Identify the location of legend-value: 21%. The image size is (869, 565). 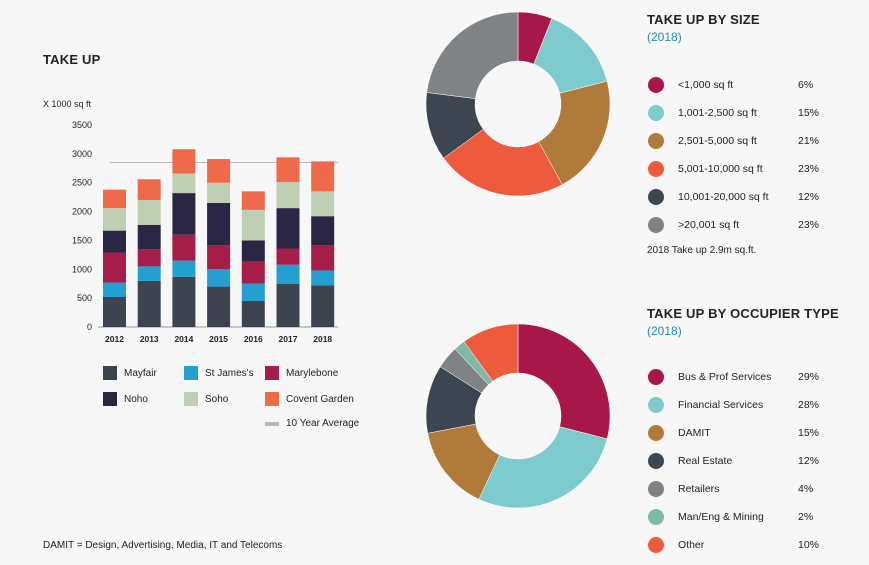
(809, 141).